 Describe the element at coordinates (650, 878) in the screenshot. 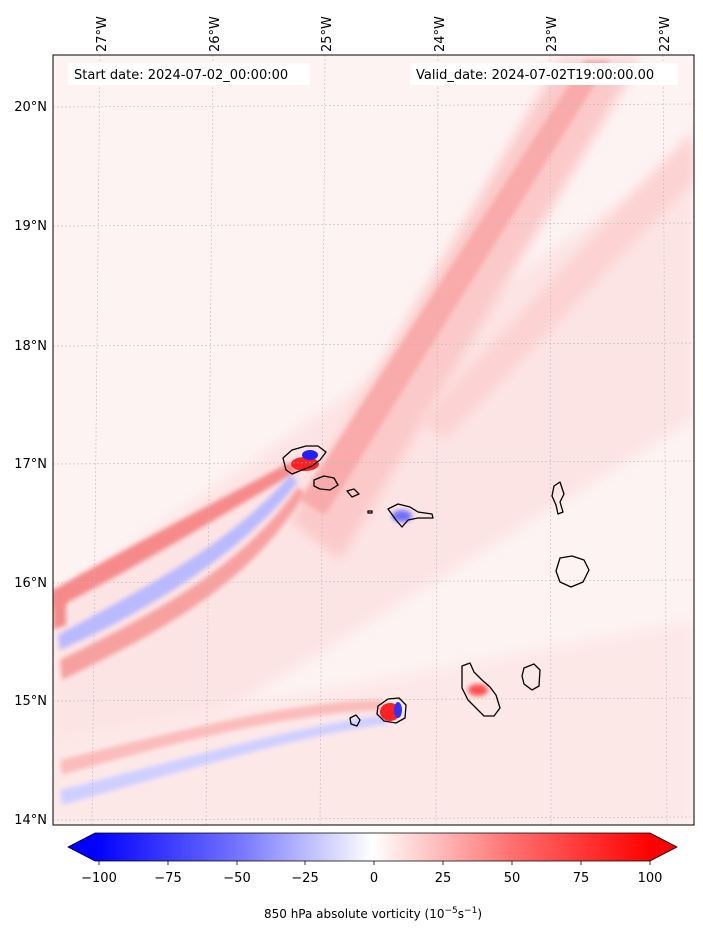

I see `cbar-tick-100: 100` at that location.